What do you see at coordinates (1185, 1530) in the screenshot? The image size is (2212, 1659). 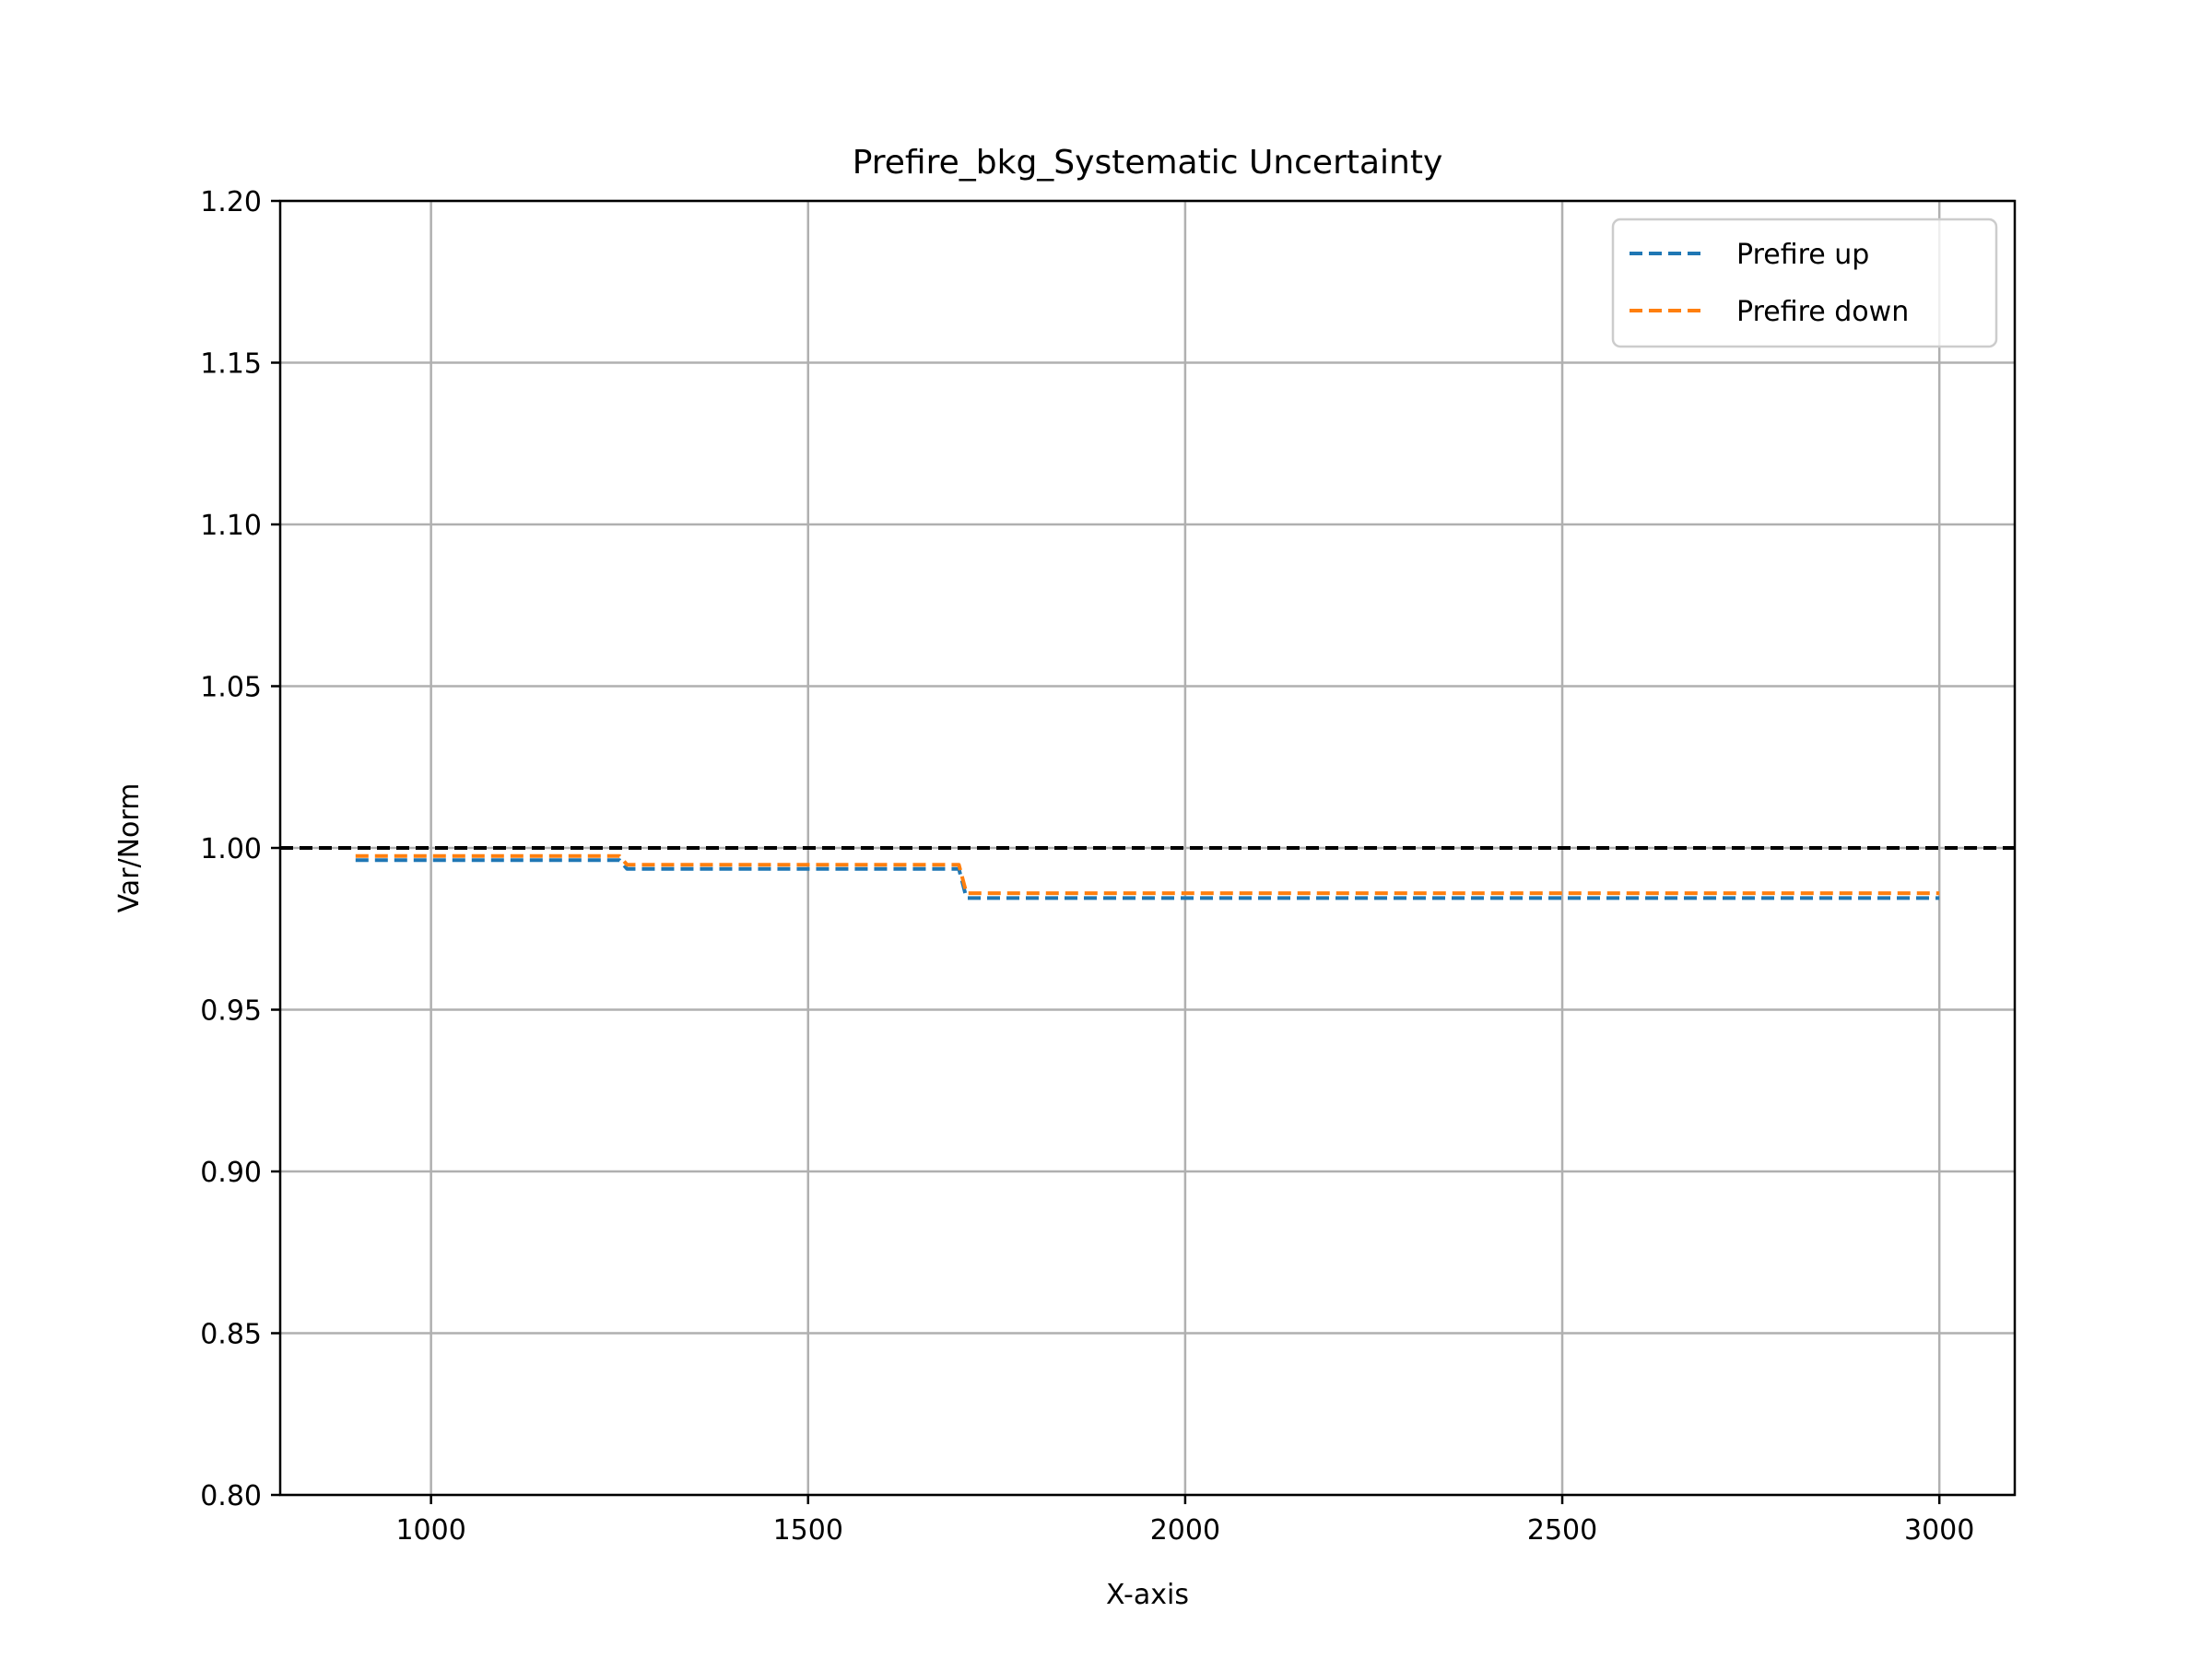 I see `x-tick-label: 2000` at bounding box center [1185, 1530].